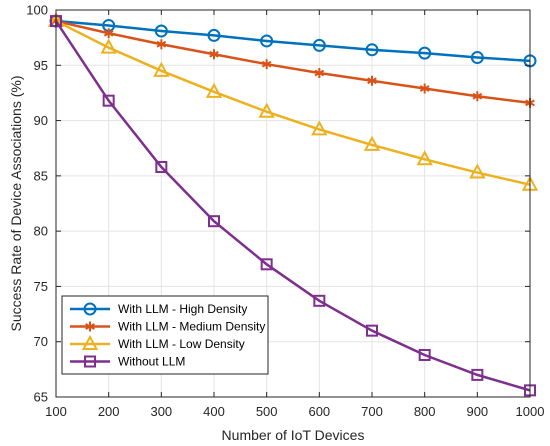  I want to click on x-tick-label: 700, so click(372, 411).